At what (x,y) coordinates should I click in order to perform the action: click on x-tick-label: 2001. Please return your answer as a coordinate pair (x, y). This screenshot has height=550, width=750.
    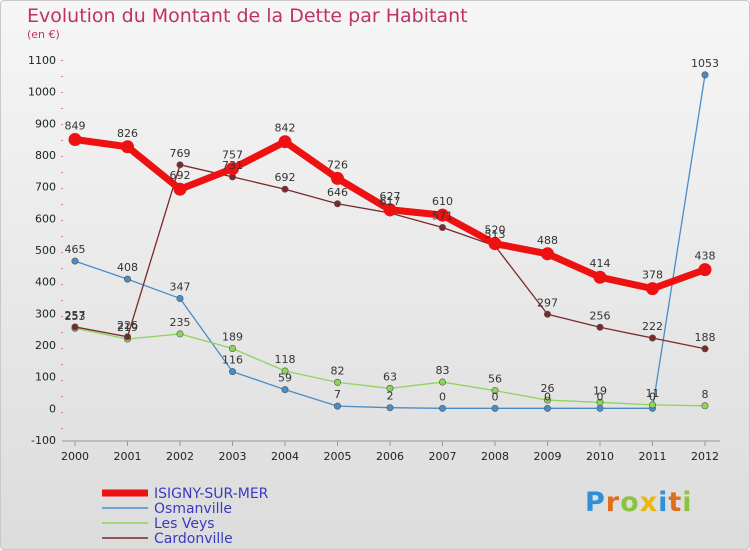
    Looking at the image, I should click on (128, 456).